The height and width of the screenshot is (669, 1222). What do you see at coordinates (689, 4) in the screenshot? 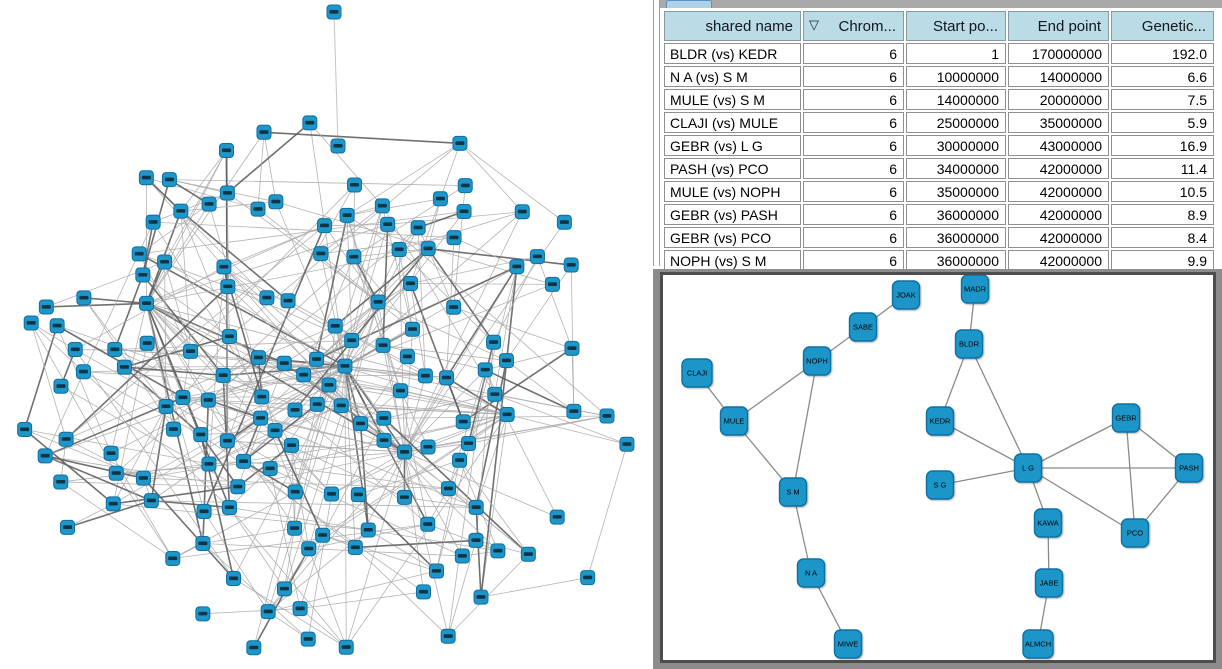
I see `table-tab-fragment` at bounding box center [689, 4].